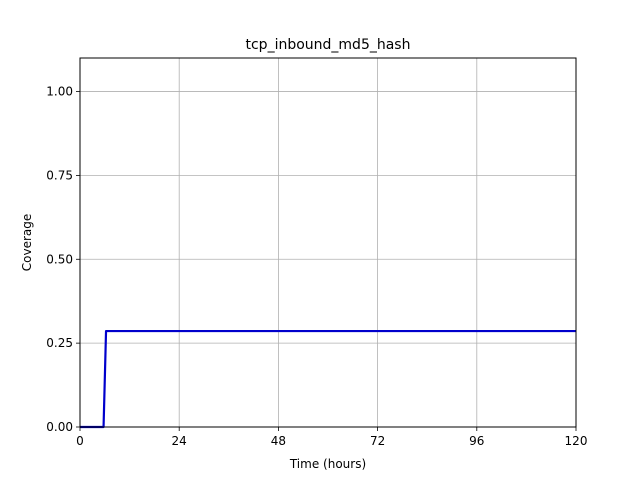 The height and width of the screenshot is (484, 640). I want to click on x-tick-label: 72, so click(377, 441).